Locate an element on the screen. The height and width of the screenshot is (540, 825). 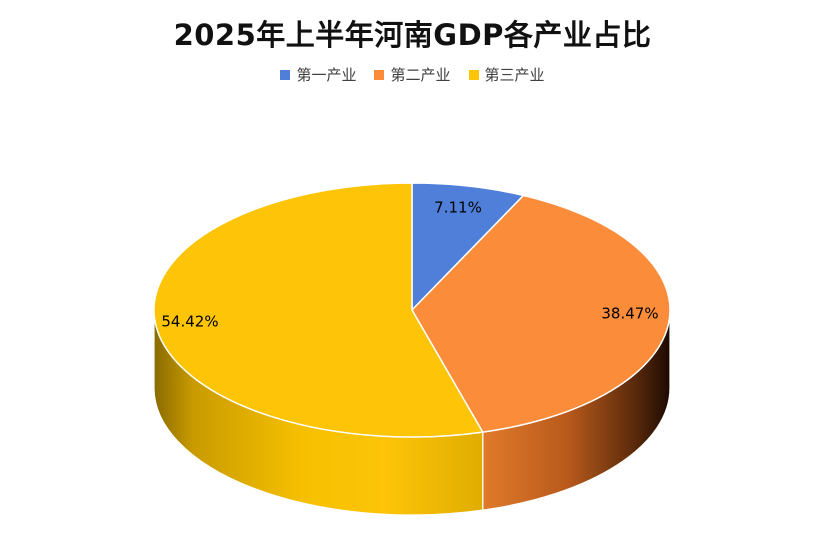
legend-label-secondary: 第二产业 is located at coordinates (420, 75).